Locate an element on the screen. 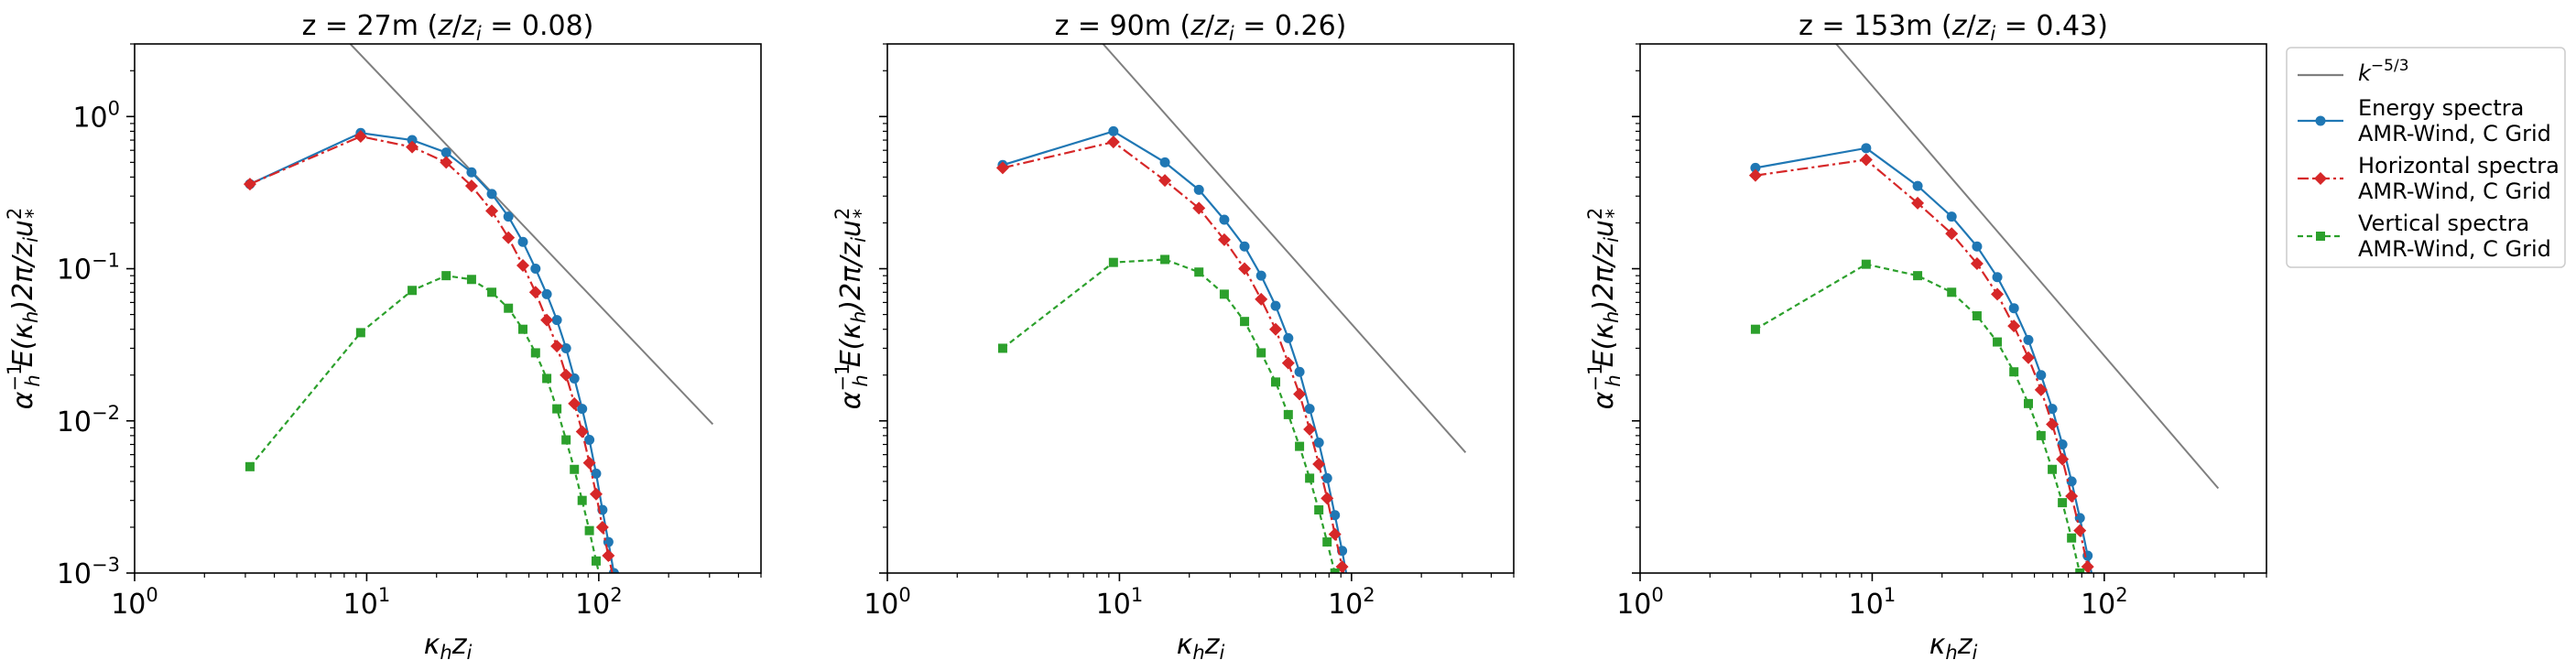 Image resolution: width=2576 pixels, height=660 pixels. y-tick-label: 10⁻² is located at coordinates (88, 420).